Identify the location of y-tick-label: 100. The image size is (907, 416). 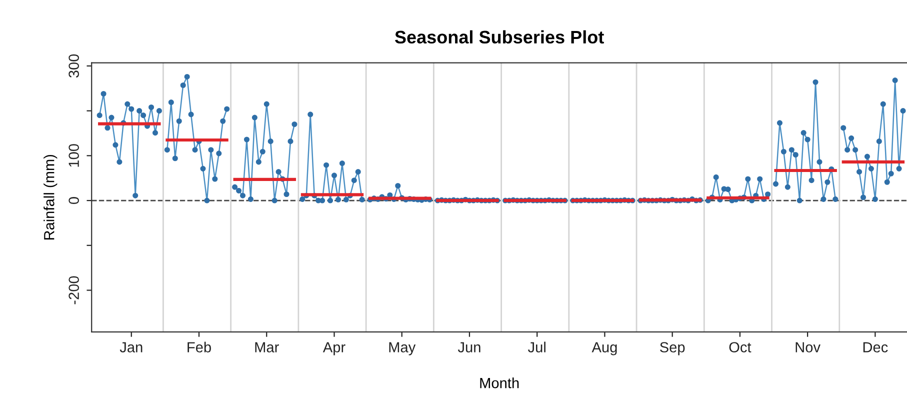
(73, 155).